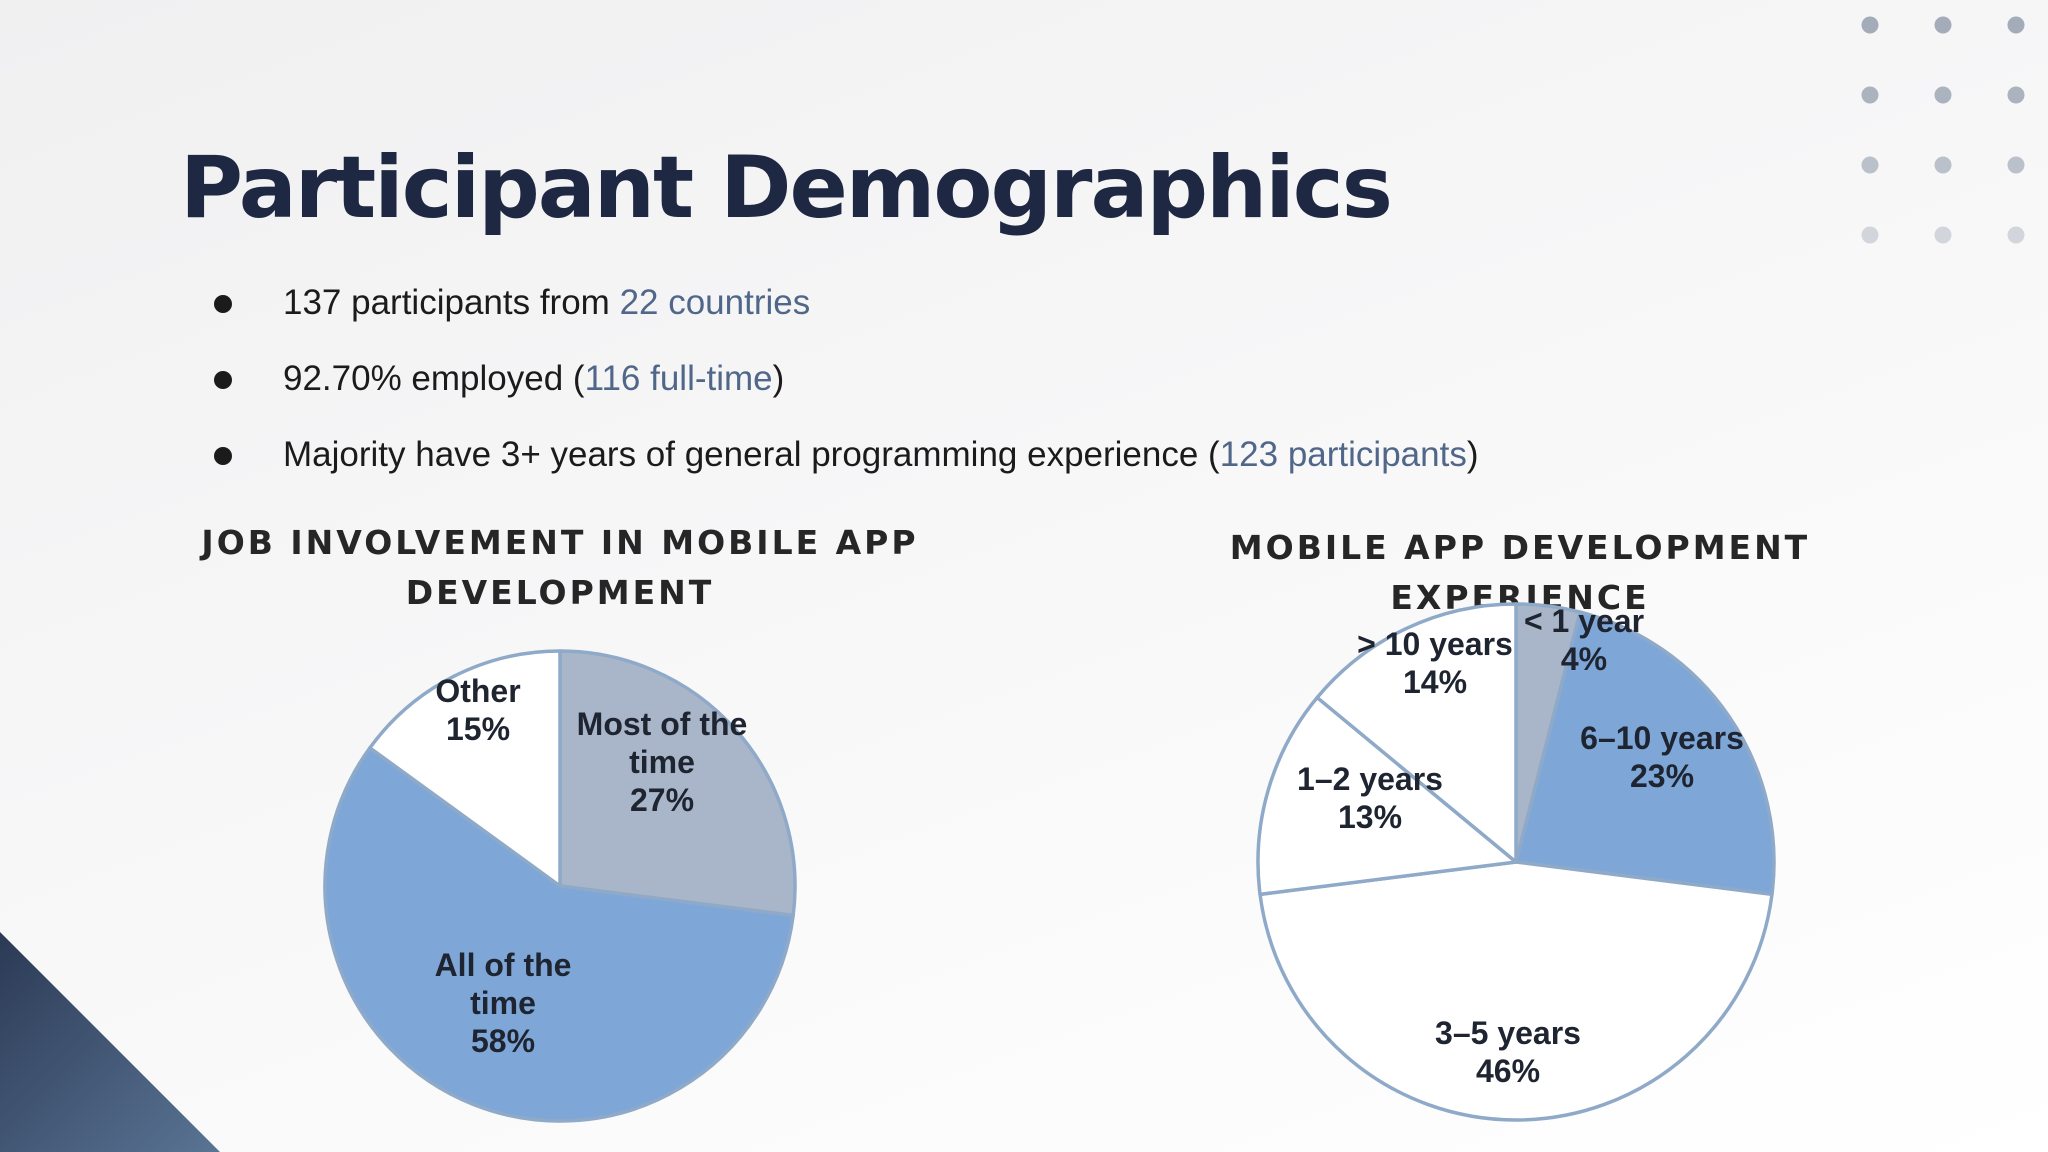  What do you see at coordinates (1662, 757) in the screenshot?
I see `slice-data-label: 6–10 years 23%` at bounding box center [1662, 757].